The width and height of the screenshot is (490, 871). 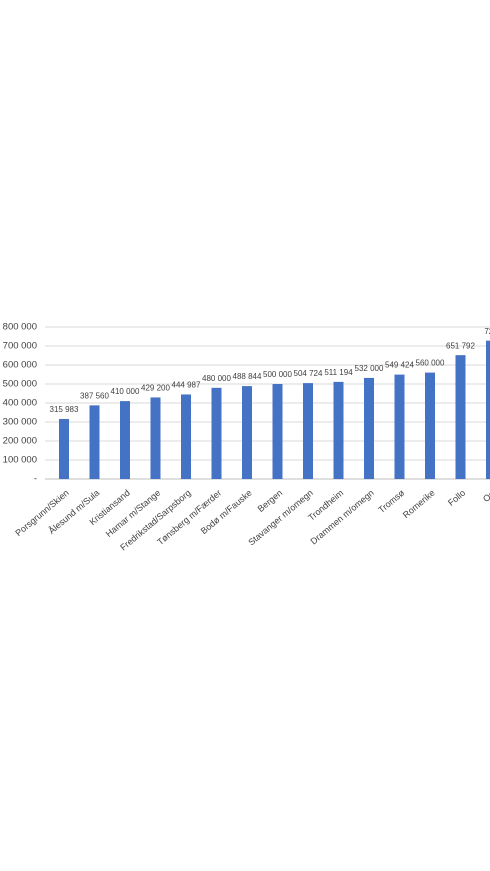 What do you see at coordinates (338, 372) in the screenshot?
I see `value-label: 511 194` at bounding box center [338, 372].